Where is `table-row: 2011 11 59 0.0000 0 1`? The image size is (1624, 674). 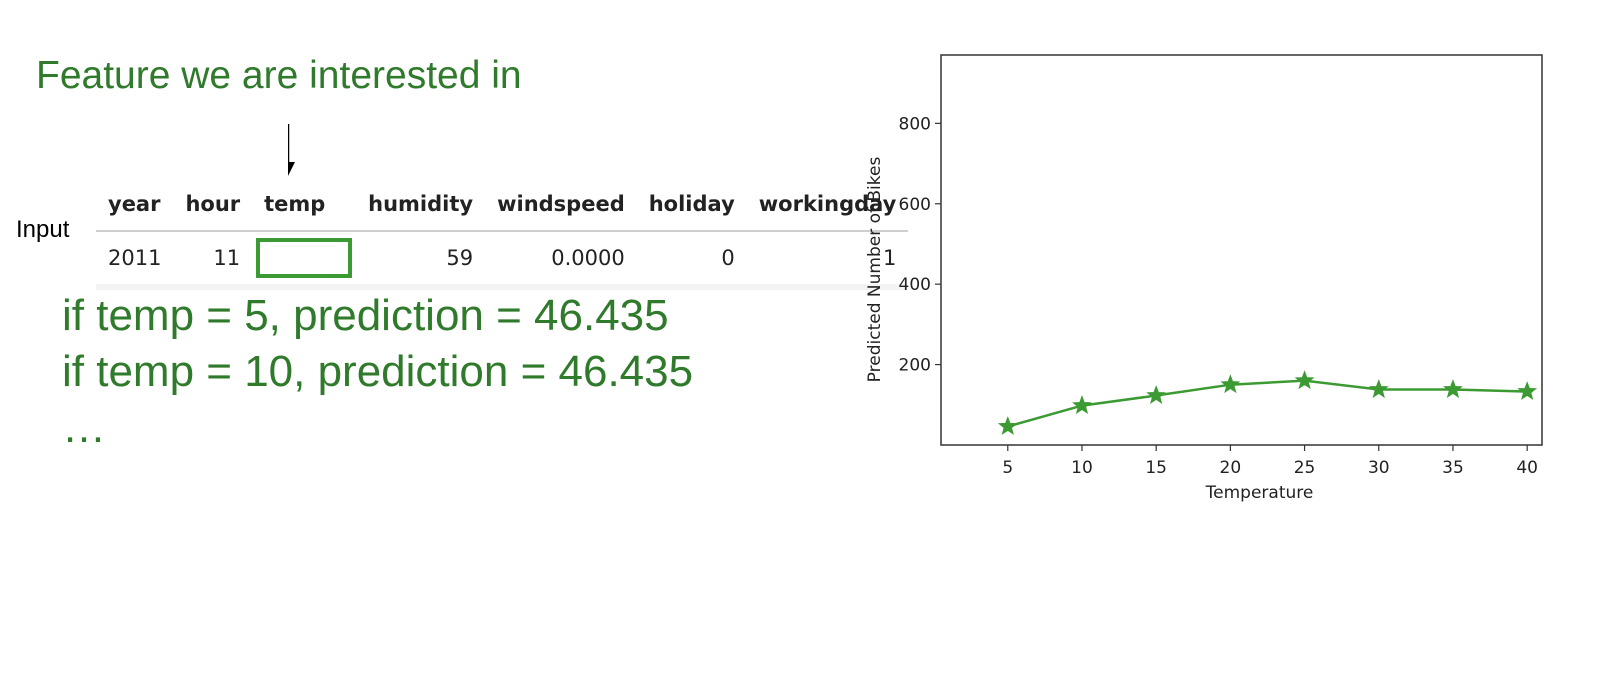 table-row: 2011 11 59 0.0000 0 1 is located at coordinates (502, 260).